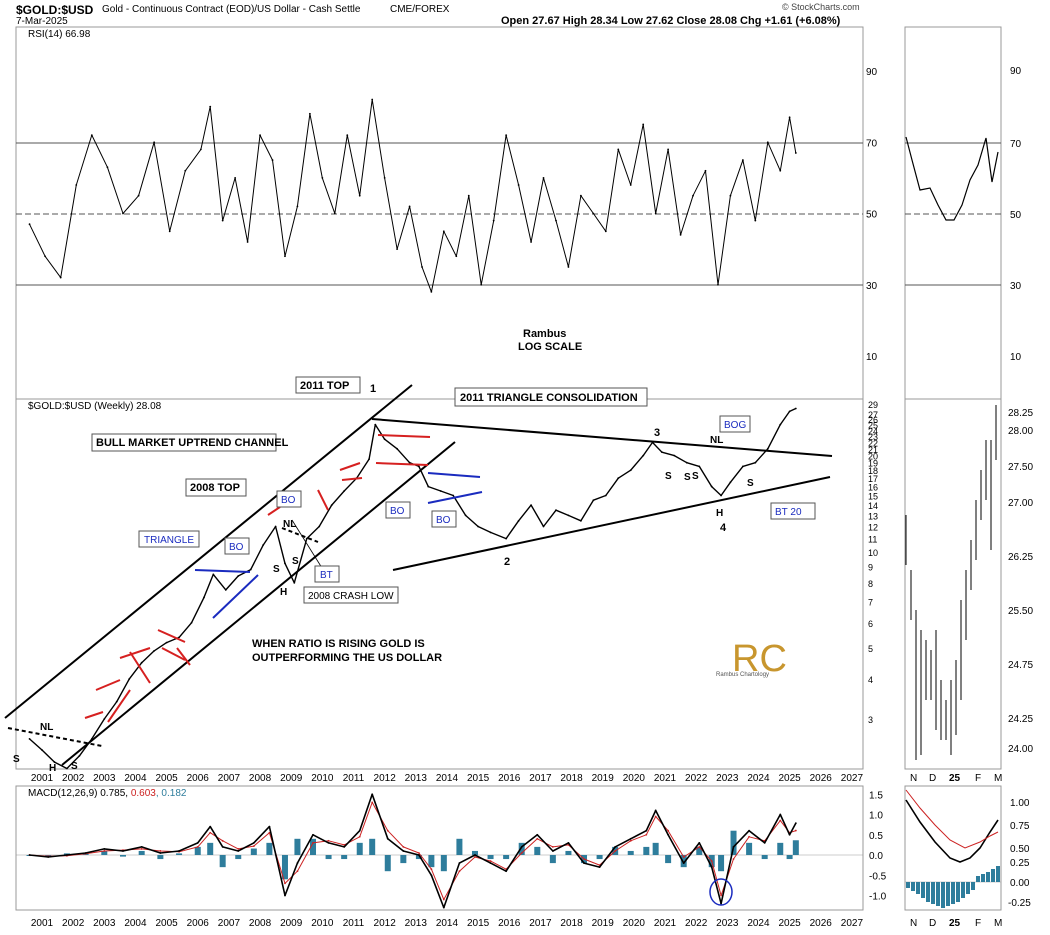 The width and height of the screenshot is (1050, 935). What do you see at coordinates (166, 778) in the screenshot?
I see `price-x-tick-label: 2005` at bounding box center [166, 778].